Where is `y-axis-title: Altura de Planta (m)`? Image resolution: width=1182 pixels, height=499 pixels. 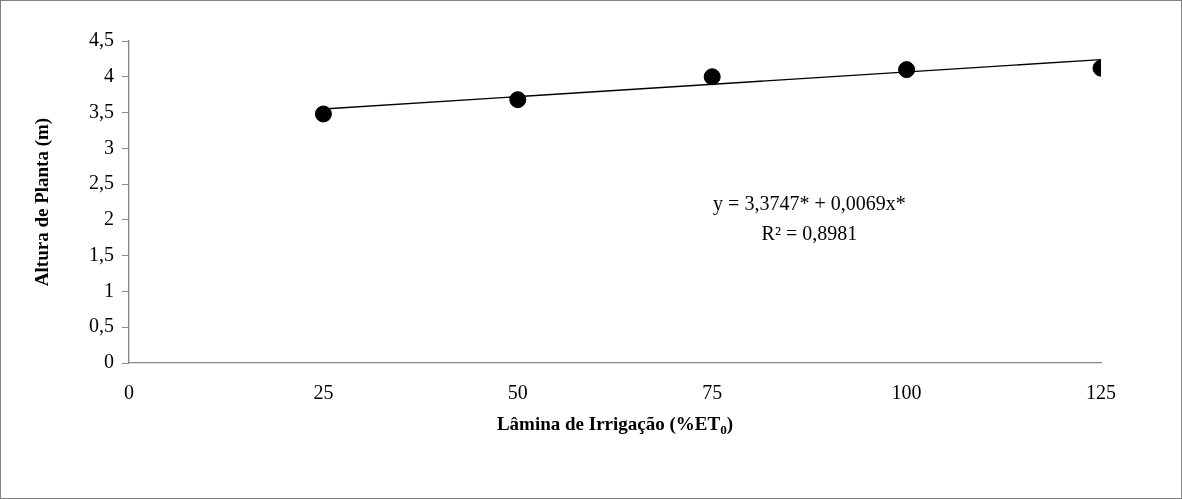 y-axis-title: Altura de Planta (m) is located at coordinates (41, 202).